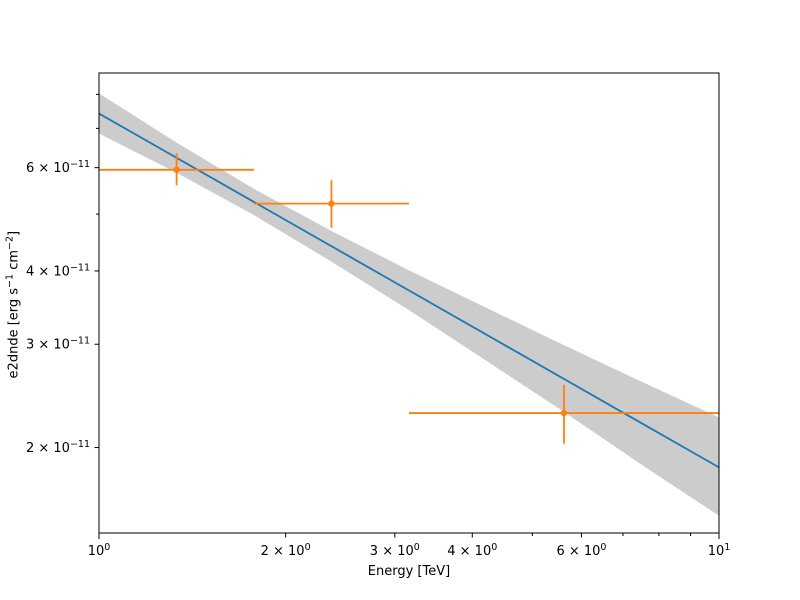 The height and width of the screenshot is (600, 800). What do you see at coordinates (99, 550) in the screenshot?
I see `x-tick-label: 100` at bounding box center [99, 550].